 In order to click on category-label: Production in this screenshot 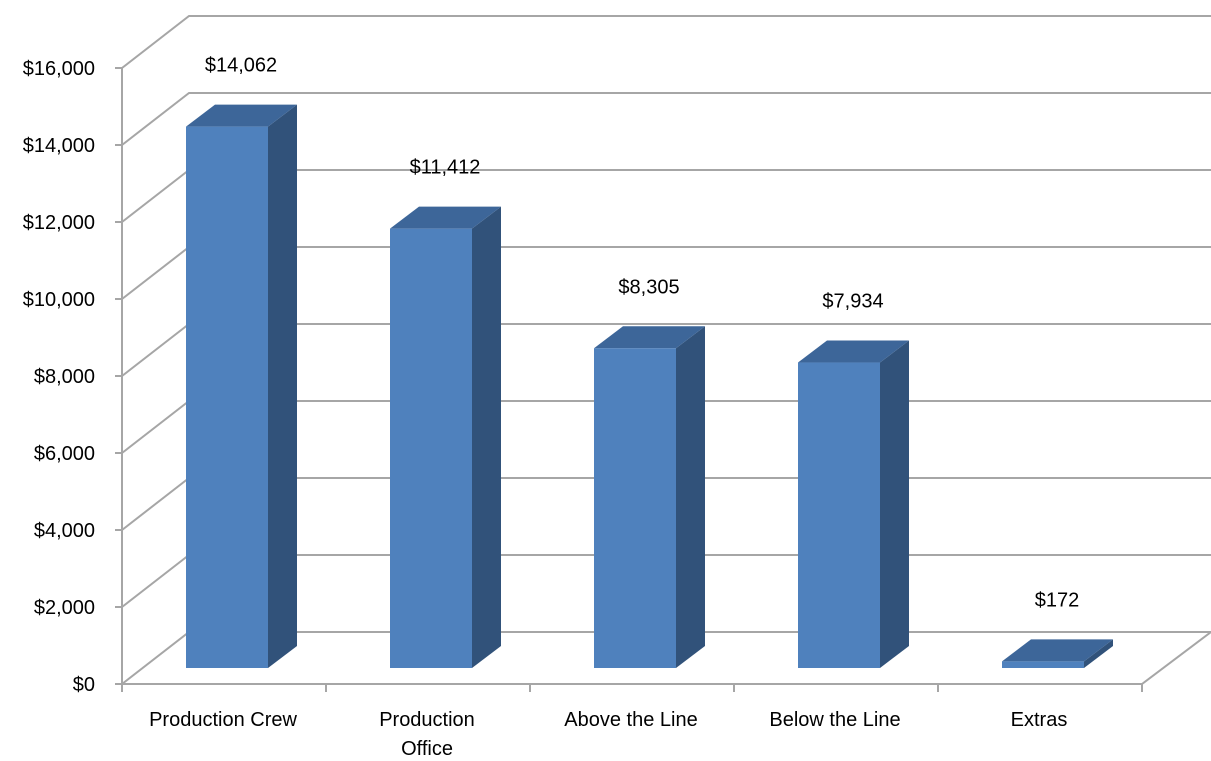, I will do `click(427, 720)`.